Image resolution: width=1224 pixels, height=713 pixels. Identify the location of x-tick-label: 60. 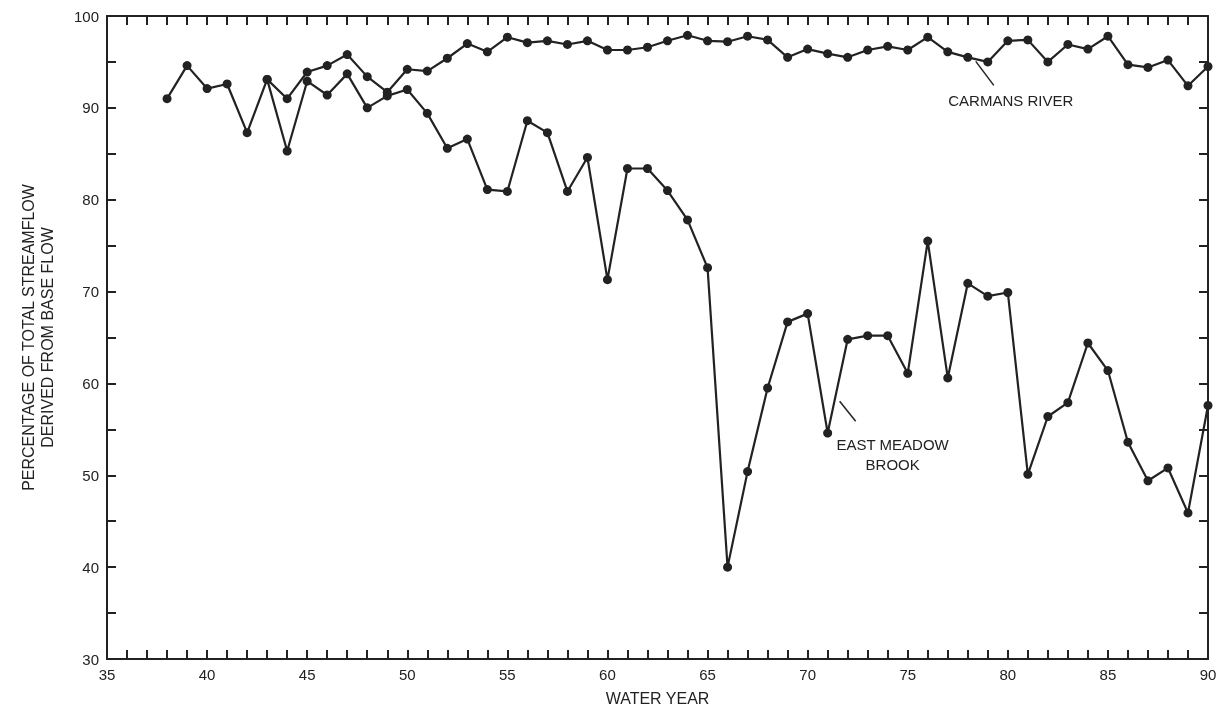
(607, 674).